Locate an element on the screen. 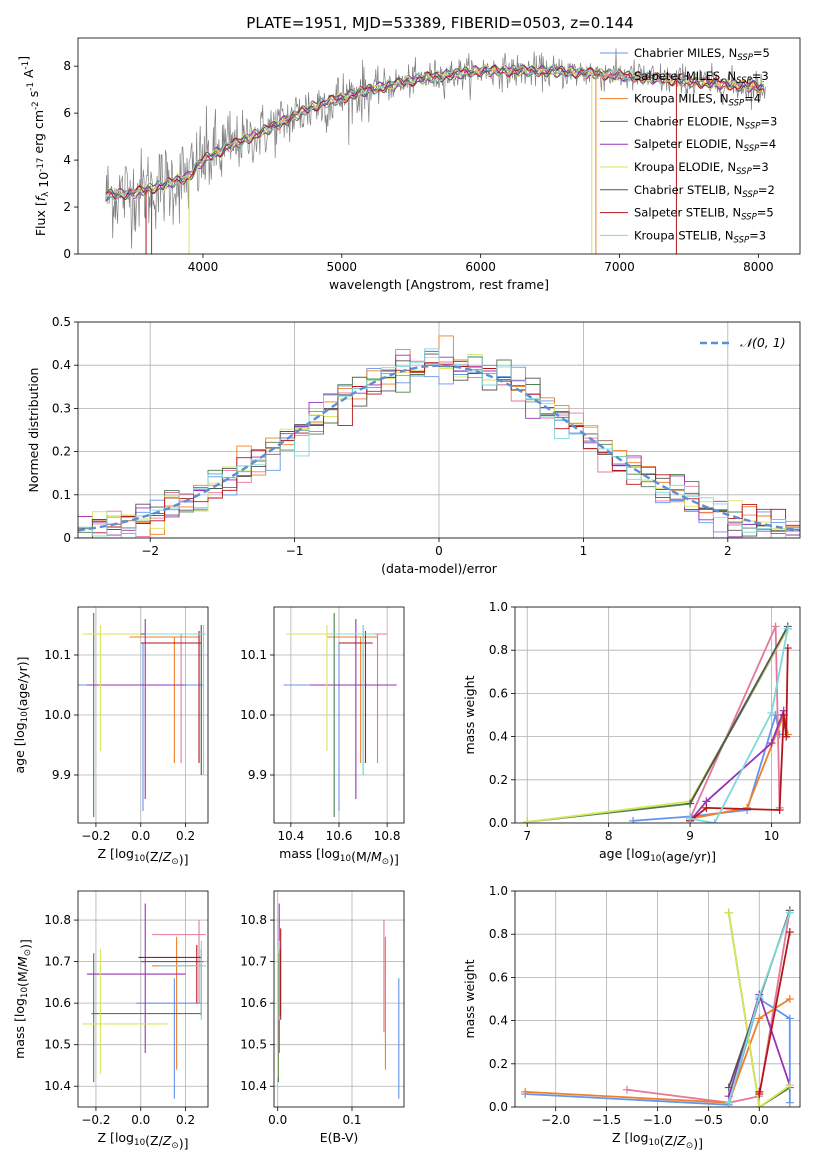 The image size is (819, 1170). histogram-series is located at coordinates (439, 452).